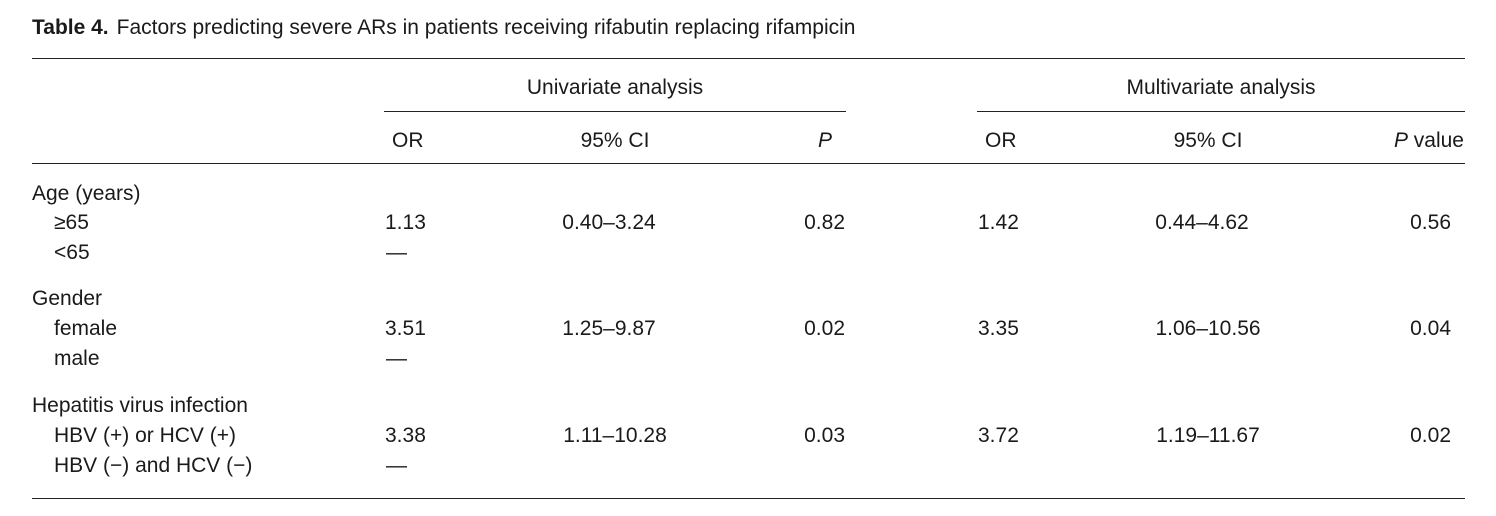 The image size is (1496, 516). Describe the element at coordinates (1208, 435) in the screenshot. I see `cell-multi-ci: 1.19–11.67` at that location.